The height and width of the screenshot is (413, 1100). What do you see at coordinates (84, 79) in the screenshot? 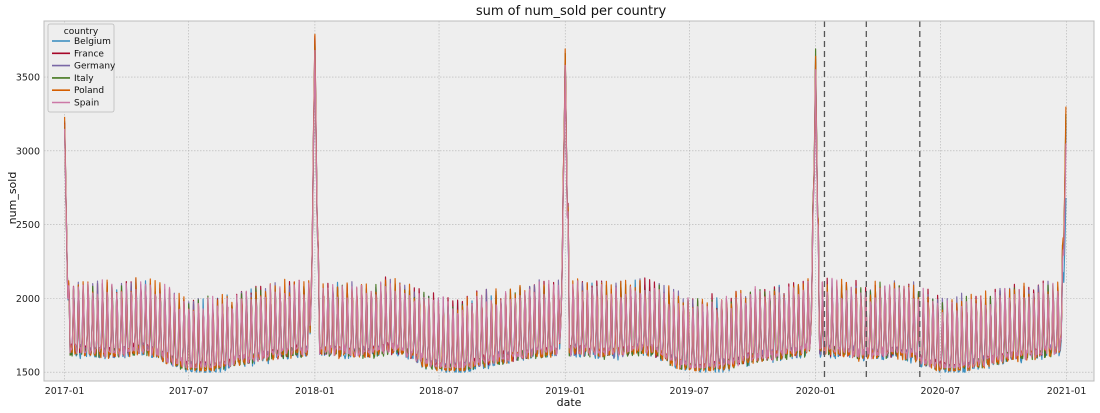
I see `legend-label-italy: Italy` at bounding box center [84, 79].